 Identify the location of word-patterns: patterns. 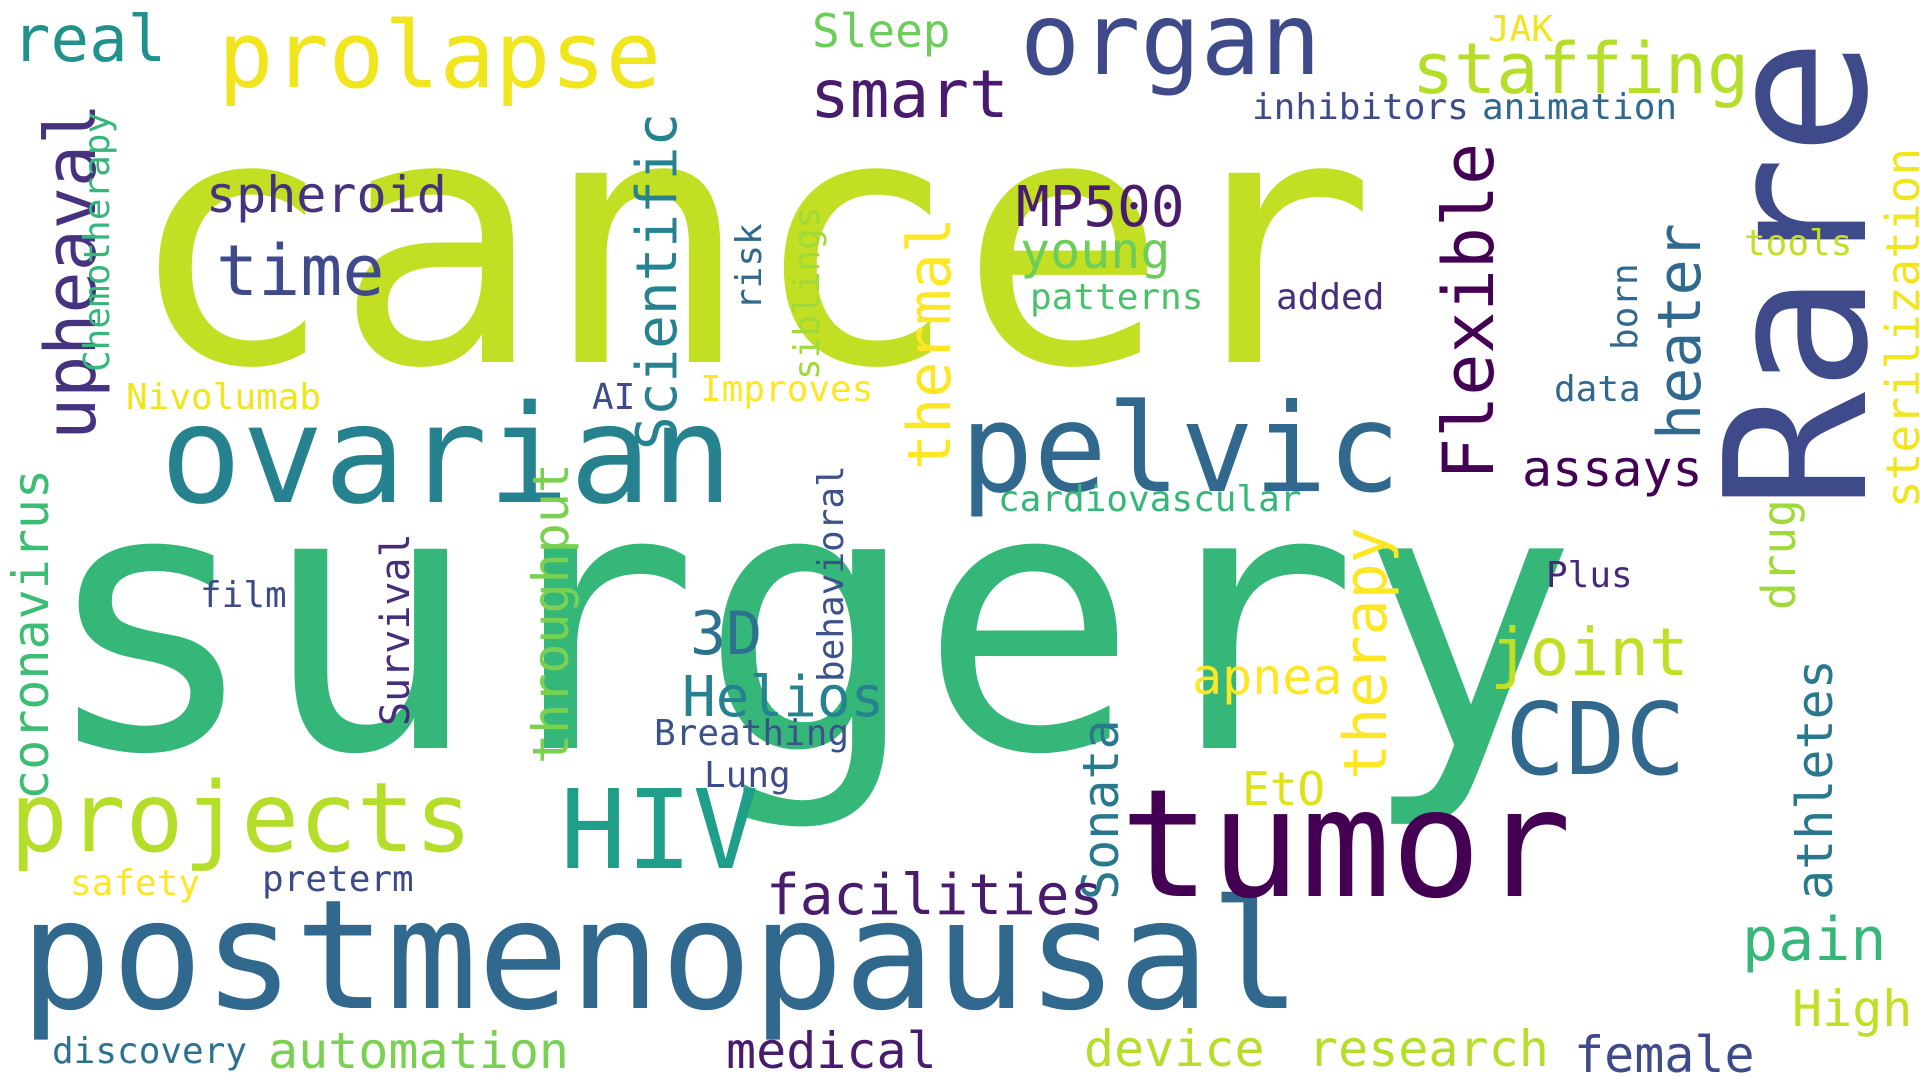
(1117, 297).